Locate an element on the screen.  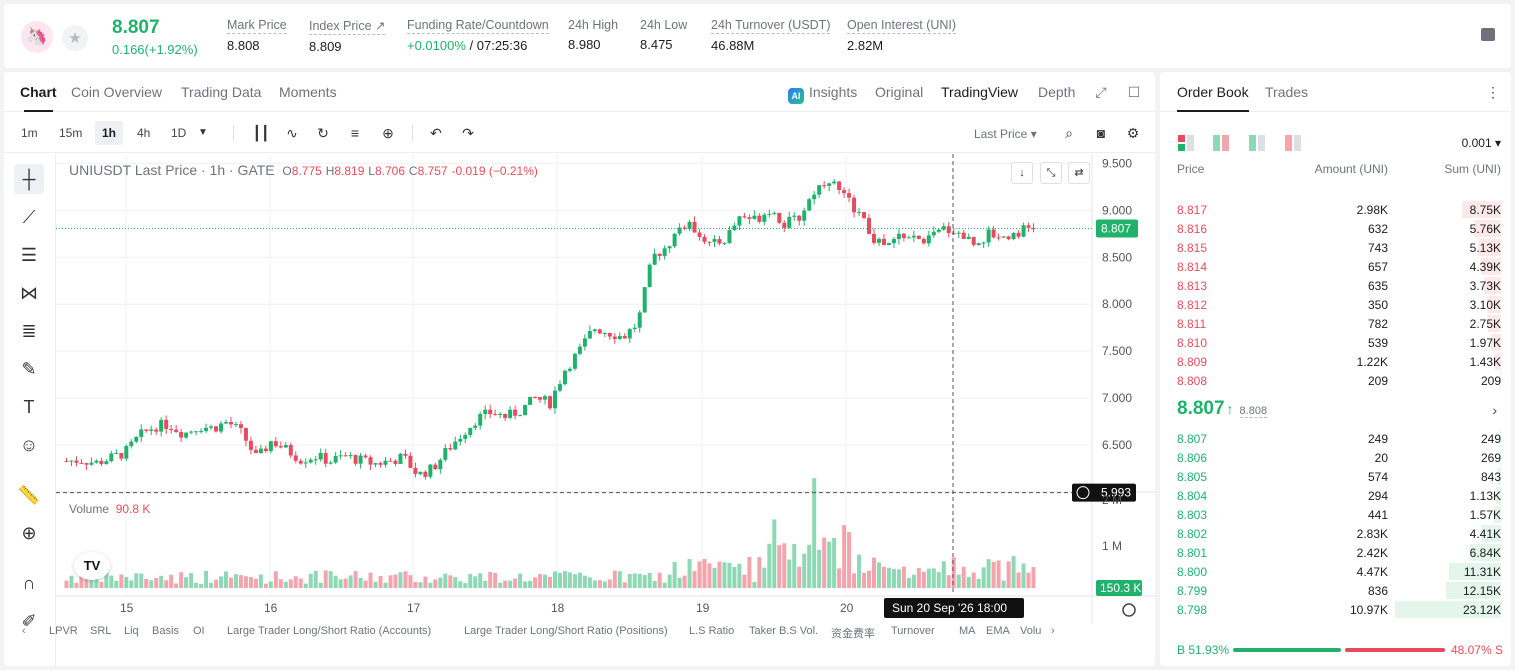
view-bids-icon is located at coordinates (1258, 143).